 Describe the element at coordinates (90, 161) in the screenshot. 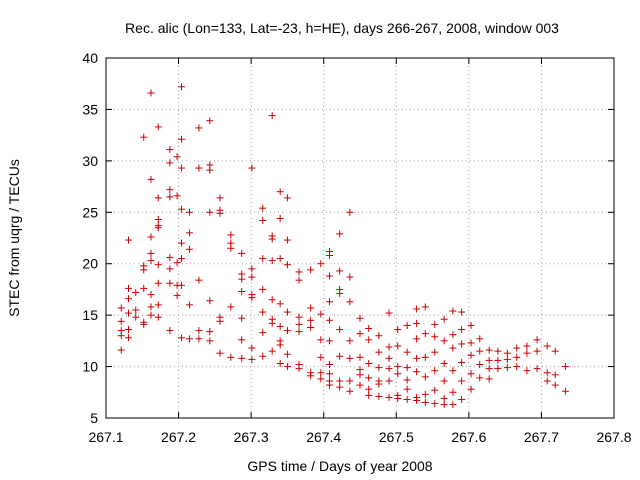

I see `y-tick-label: 30` at that location.